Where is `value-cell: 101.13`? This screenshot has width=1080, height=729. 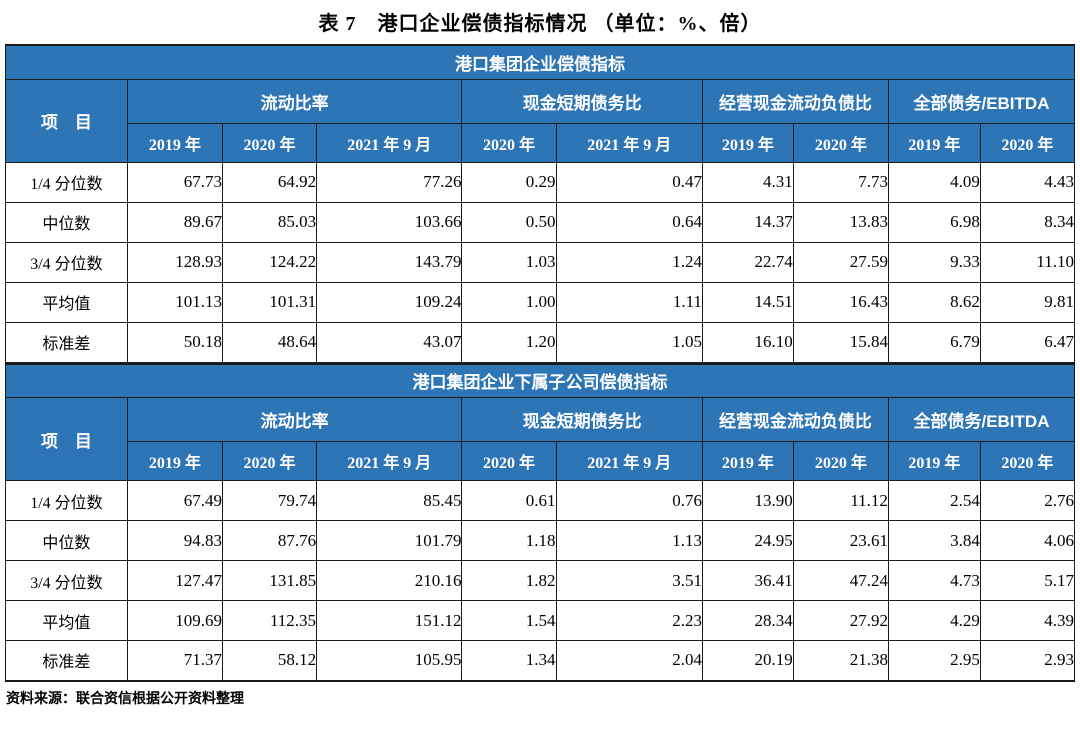 value-cell: 101.13 is located at coordinates (175, 302).